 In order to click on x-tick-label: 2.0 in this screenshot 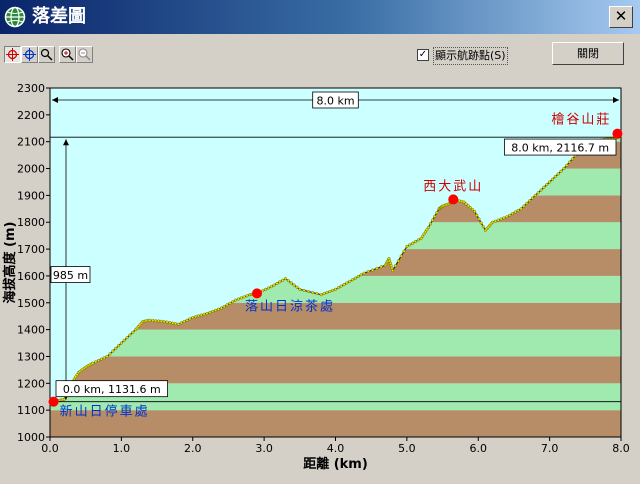, I will do `click(193, 448)`.